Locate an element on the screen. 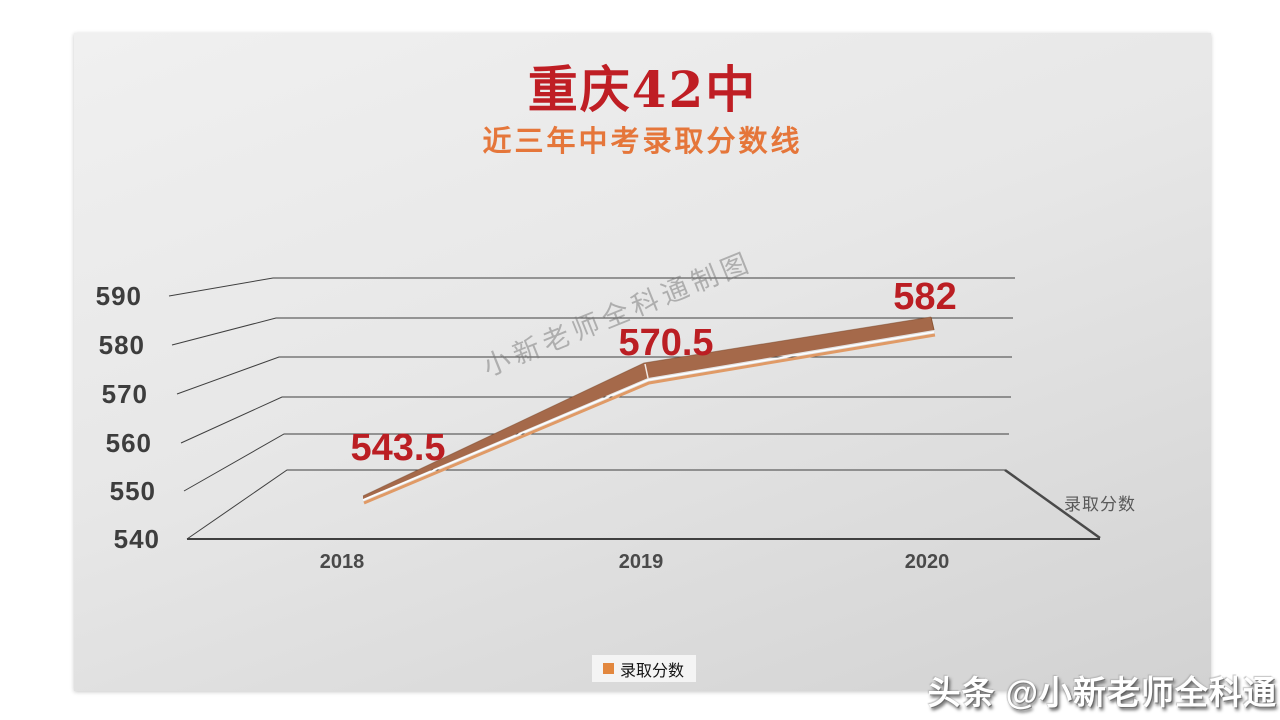 The image size is (1280, 720). series-axis-label: 录取分数 is located at coordinates (1100, 504).